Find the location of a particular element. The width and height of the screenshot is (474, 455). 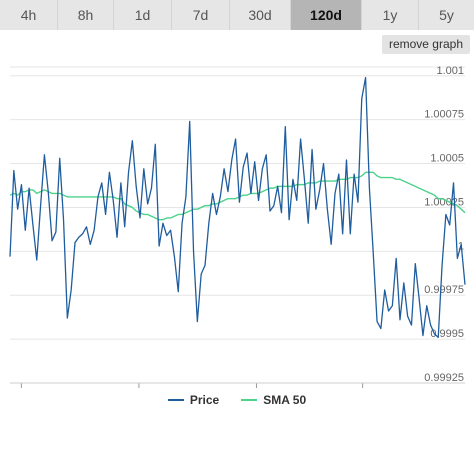

legend-item-sma: SMA 50 is located at coordinates (273, 400).